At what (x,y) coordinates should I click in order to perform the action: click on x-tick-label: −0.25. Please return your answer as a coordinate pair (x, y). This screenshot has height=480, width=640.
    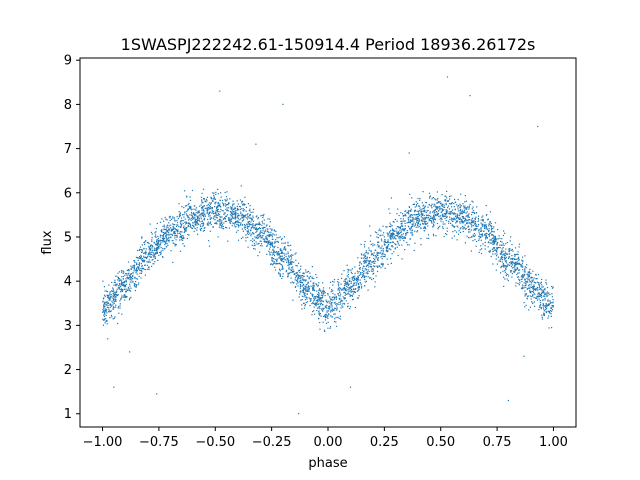
    Looking at the image, I should click on (272, 442).